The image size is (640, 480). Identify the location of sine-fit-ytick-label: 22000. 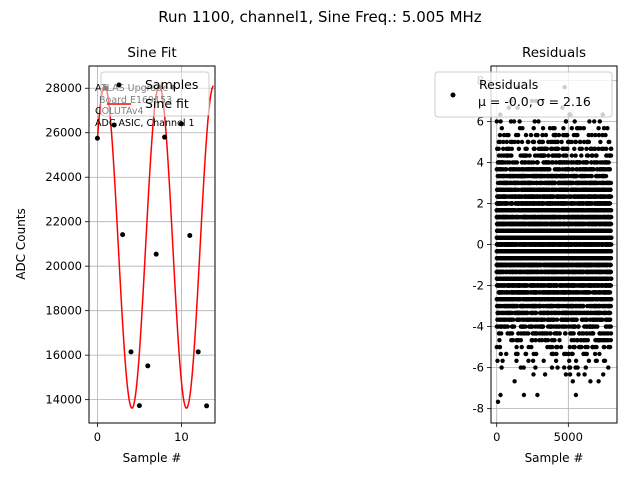
(63, 222).